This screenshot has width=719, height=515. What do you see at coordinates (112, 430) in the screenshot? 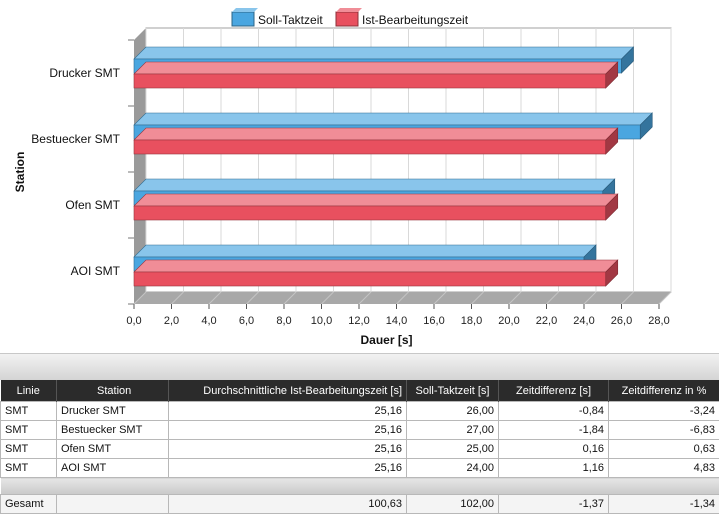
I see `cell-station: Bestuecker SMT` at bounding box center [112, 430].